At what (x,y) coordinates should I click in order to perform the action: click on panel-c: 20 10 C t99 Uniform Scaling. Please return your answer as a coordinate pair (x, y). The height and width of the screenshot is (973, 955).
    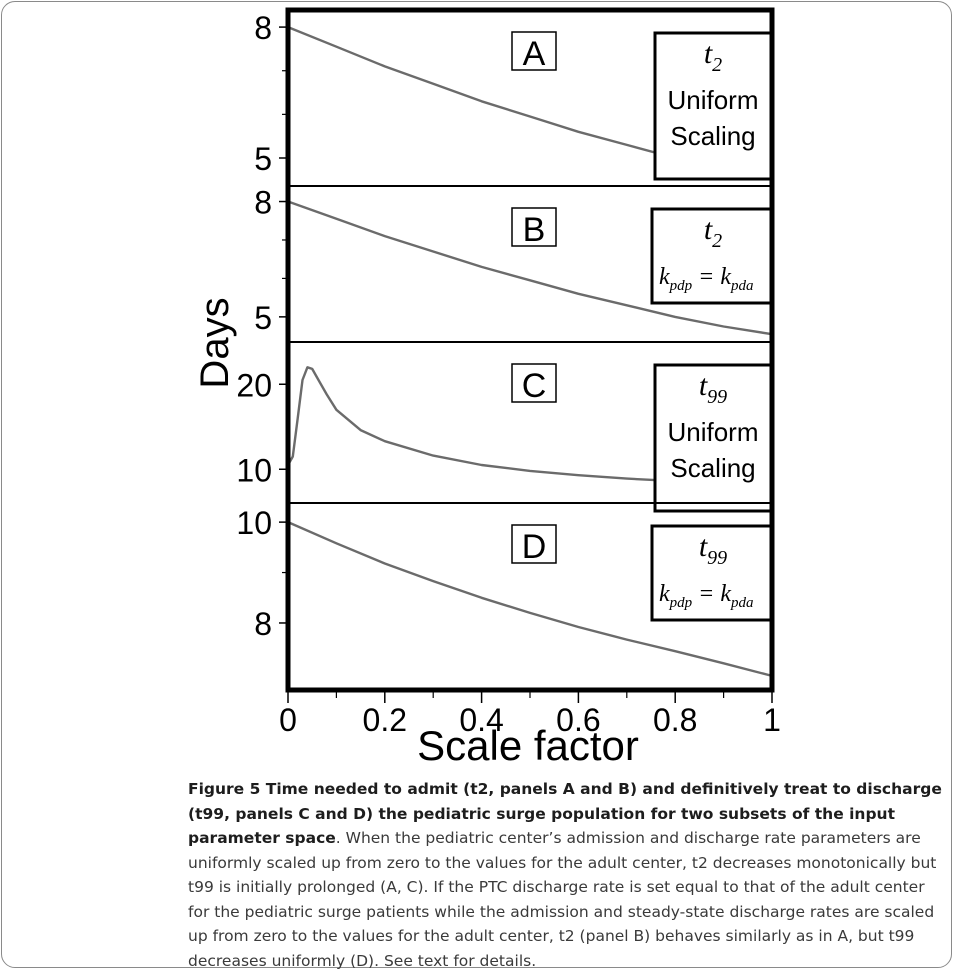
    Looking at the image, I should click on (505, 438).